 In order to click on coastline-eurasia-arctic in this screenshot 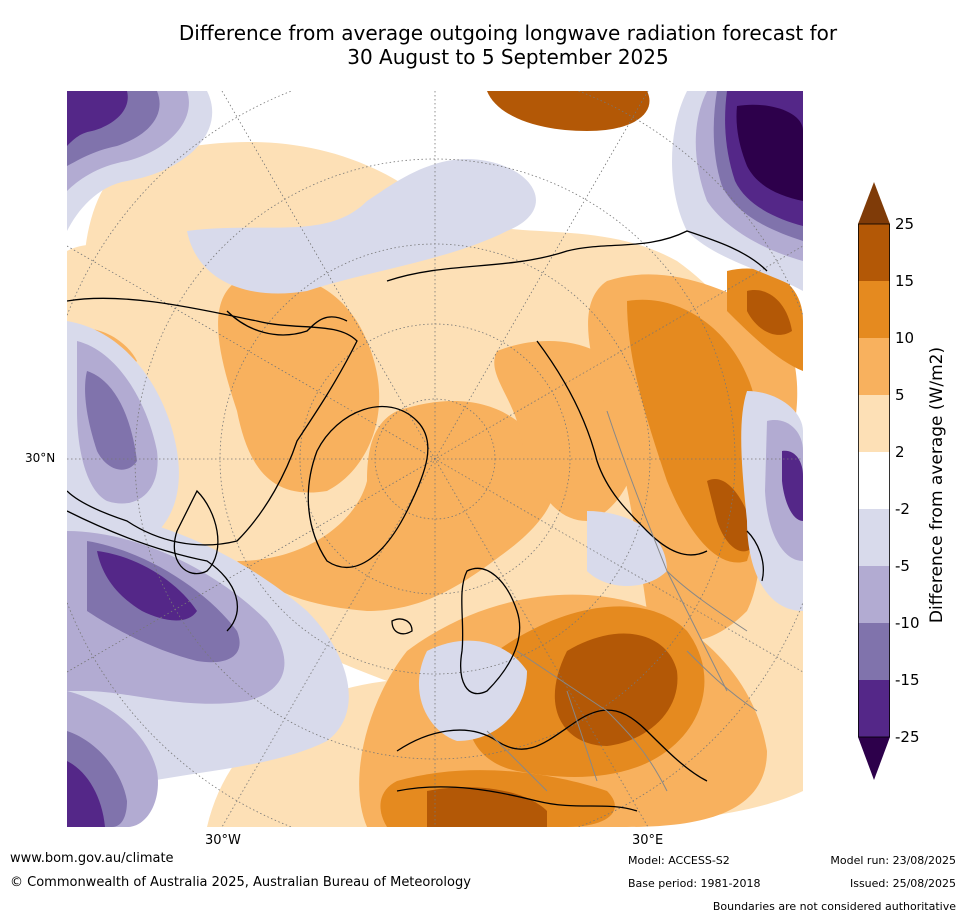, I will do `click(622, 448)`.